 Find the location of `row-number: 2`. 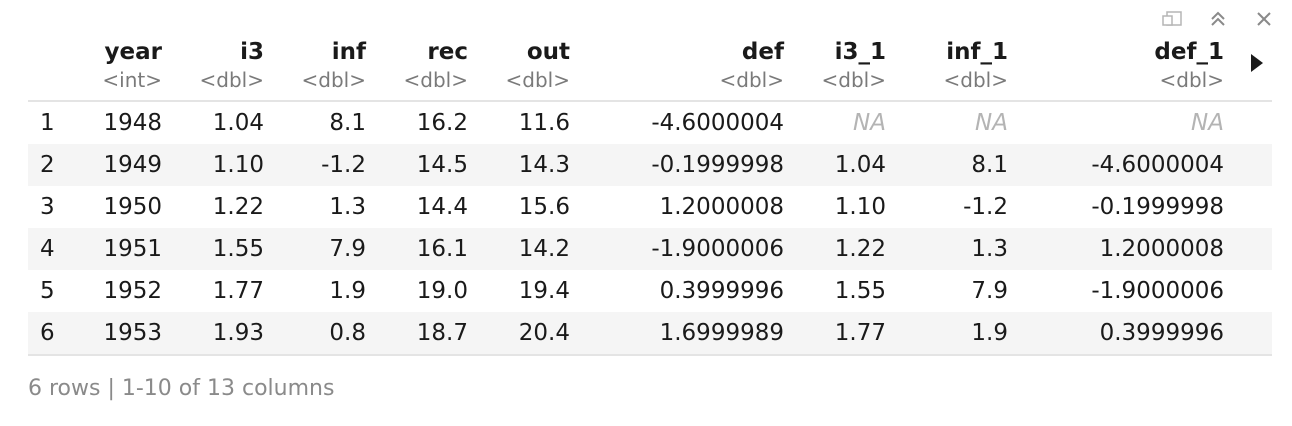

row-number: 2 is located at coordinates (47, 165).